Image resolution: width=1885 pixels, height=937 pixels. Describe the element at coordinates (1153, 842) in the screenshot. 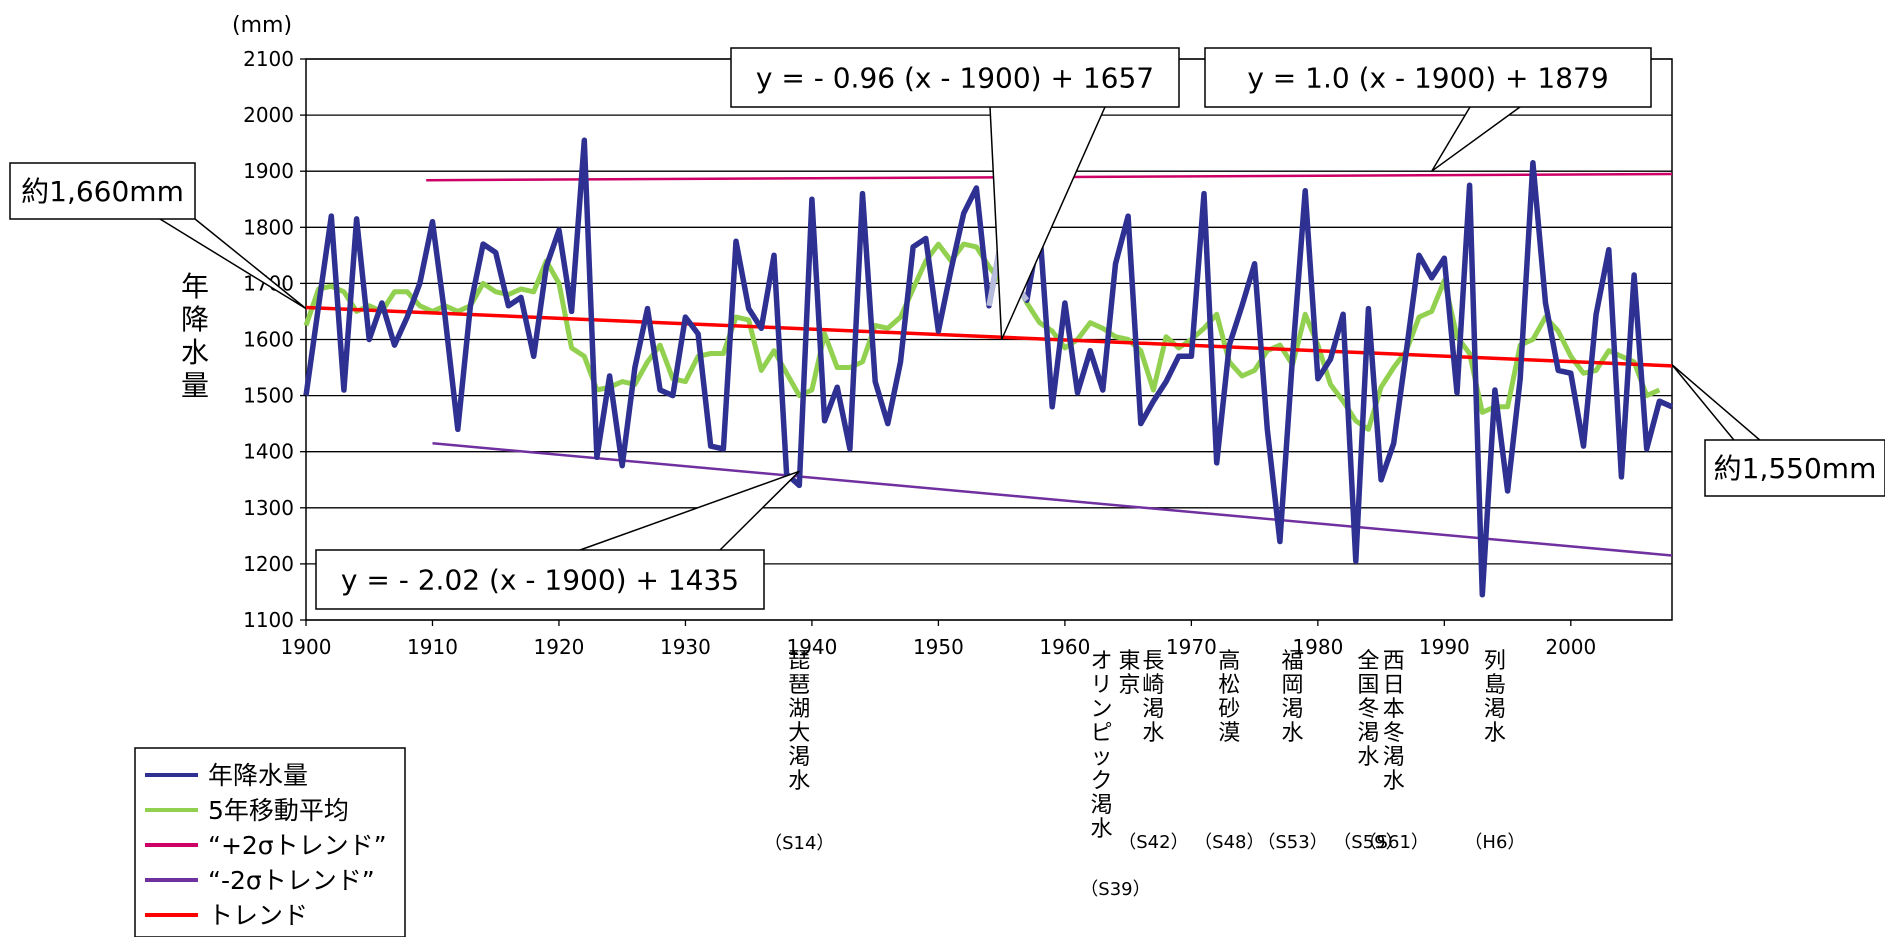

I see `drought-era: （S42）` at that location.